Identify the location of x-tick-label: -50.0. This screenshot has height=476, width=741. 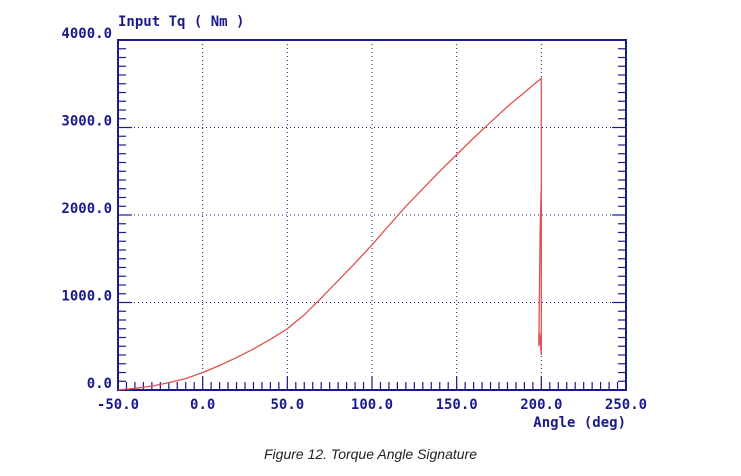
(118, 405).